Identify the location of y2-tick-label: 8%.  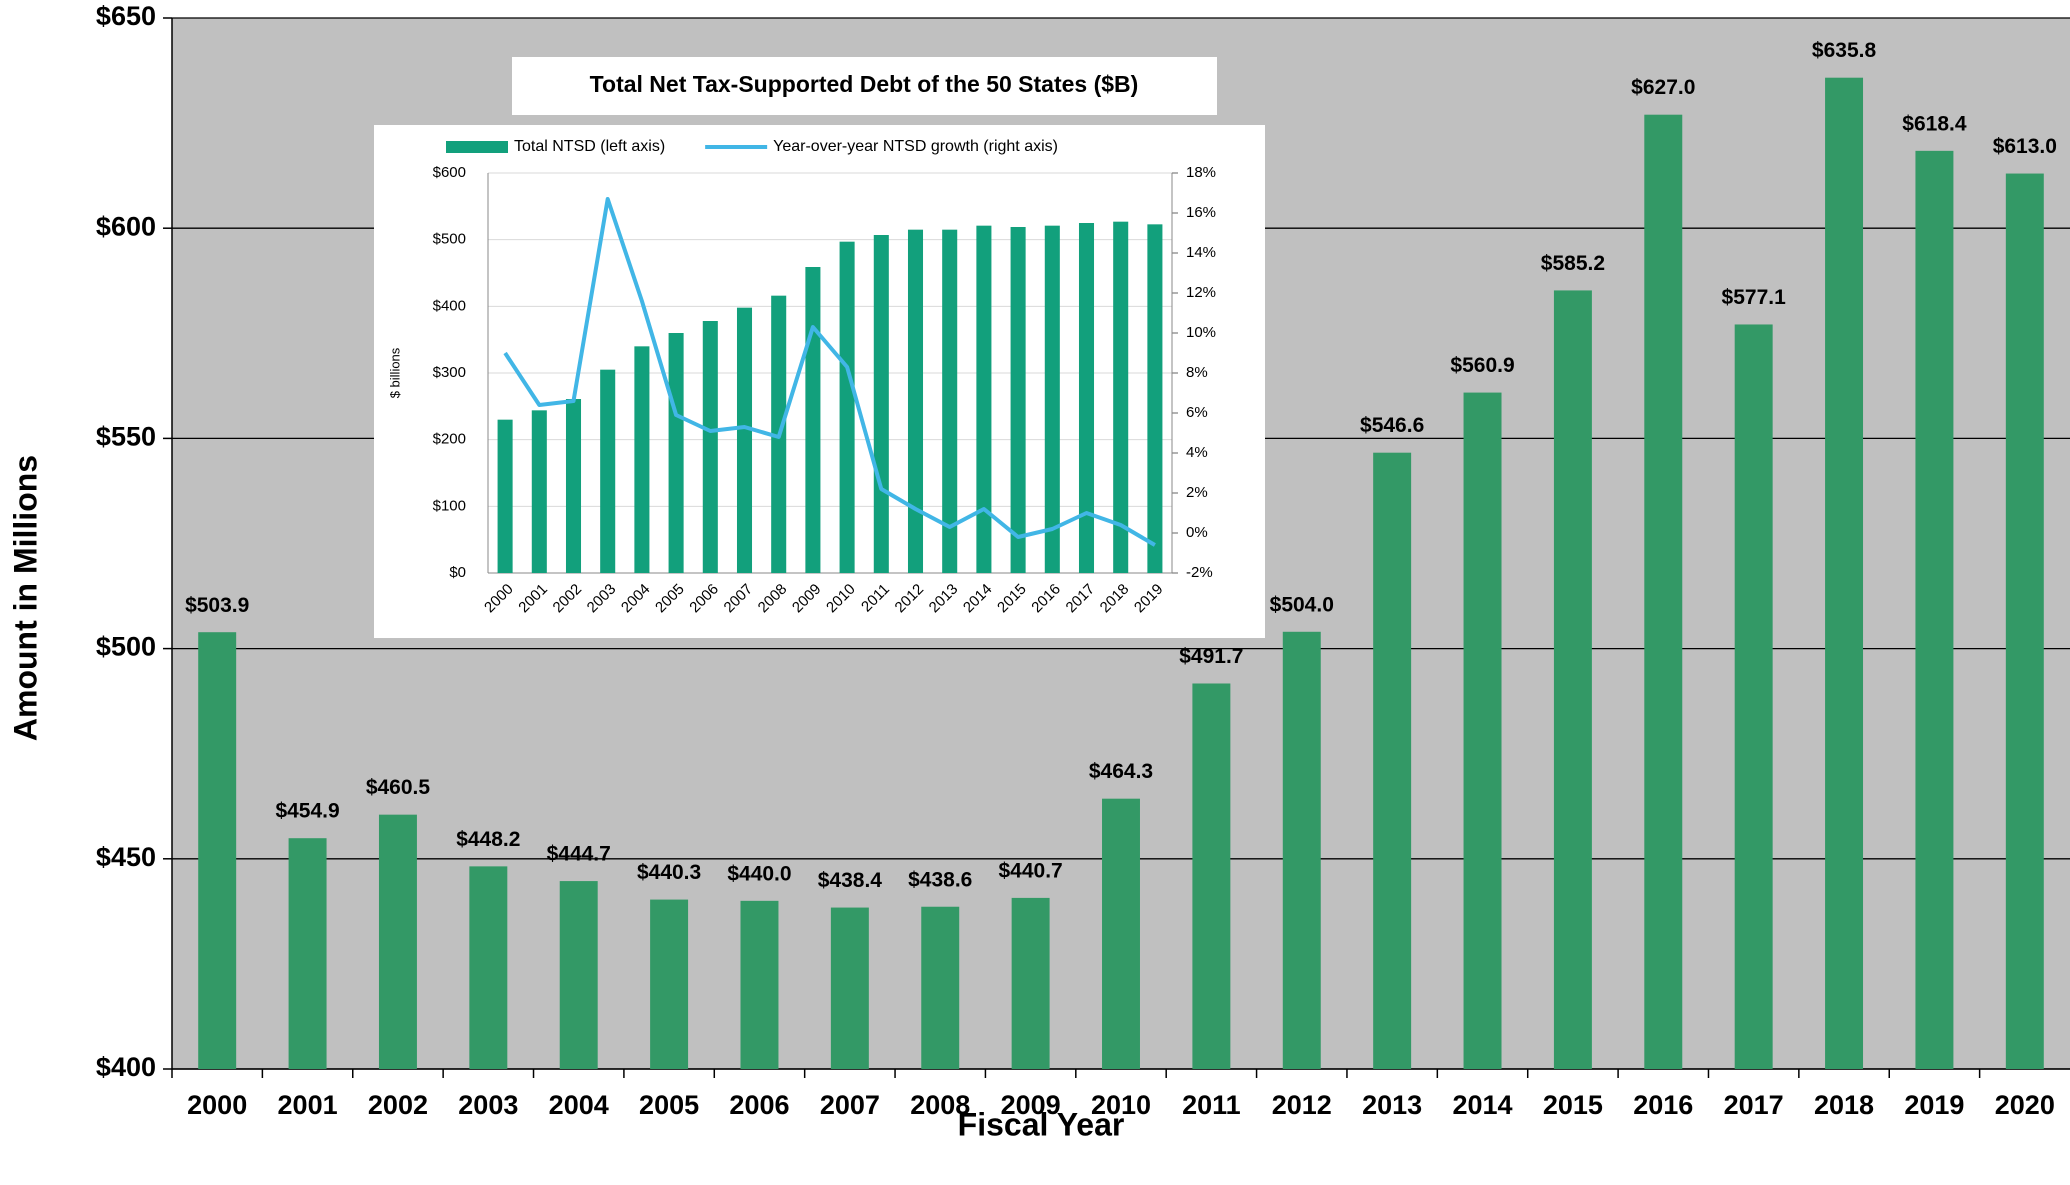
(1197, 372).